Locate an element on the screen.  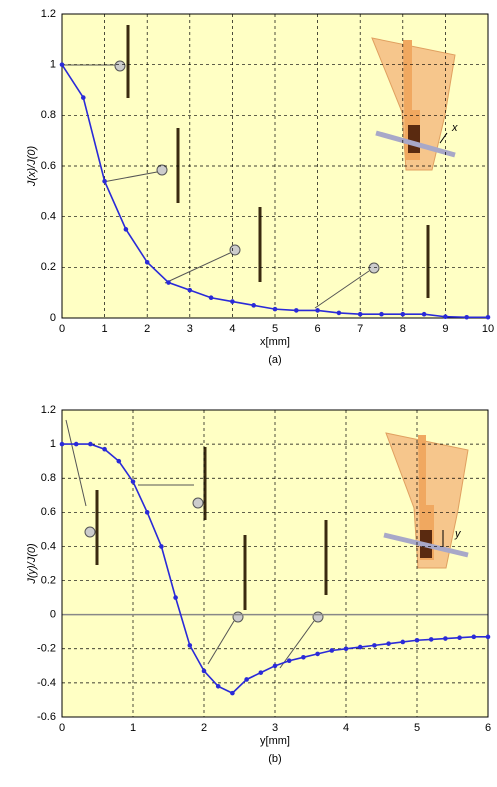
y-axis-label: J(x)/J(0) is located at coordinates (32, 167).